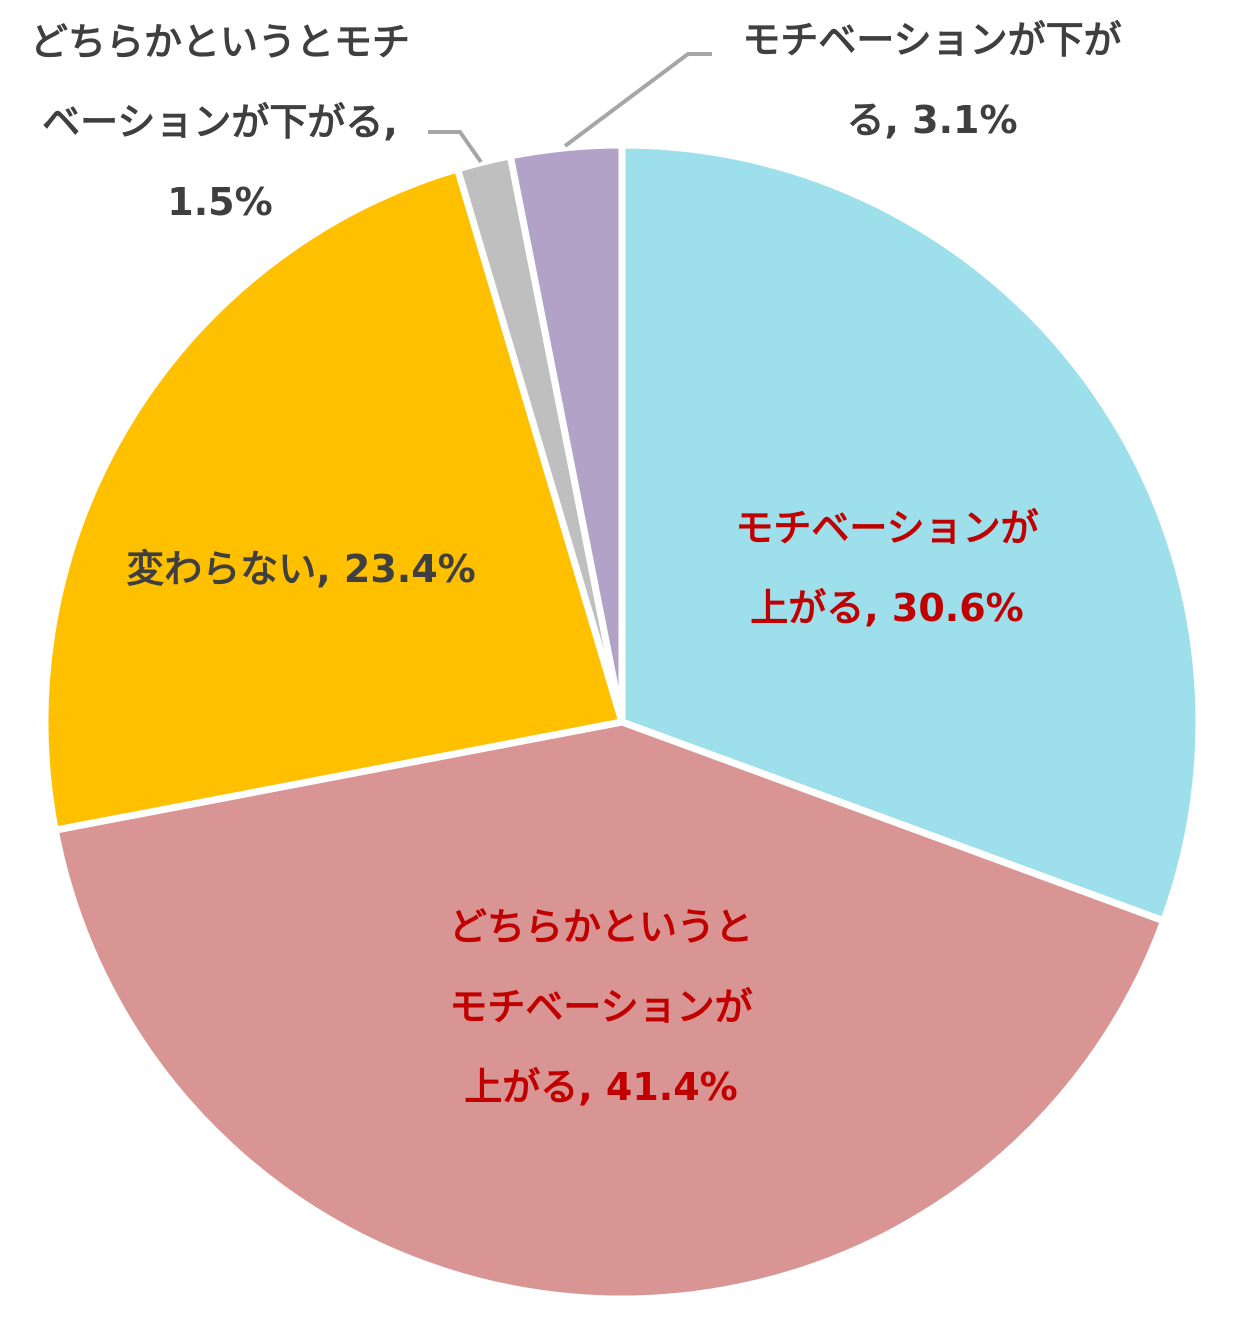  What do you see at coordinates (220, 42) in the screenshot?
I see `slice-label-line: どちらかというとモチ` at bounding box center [220, 42].